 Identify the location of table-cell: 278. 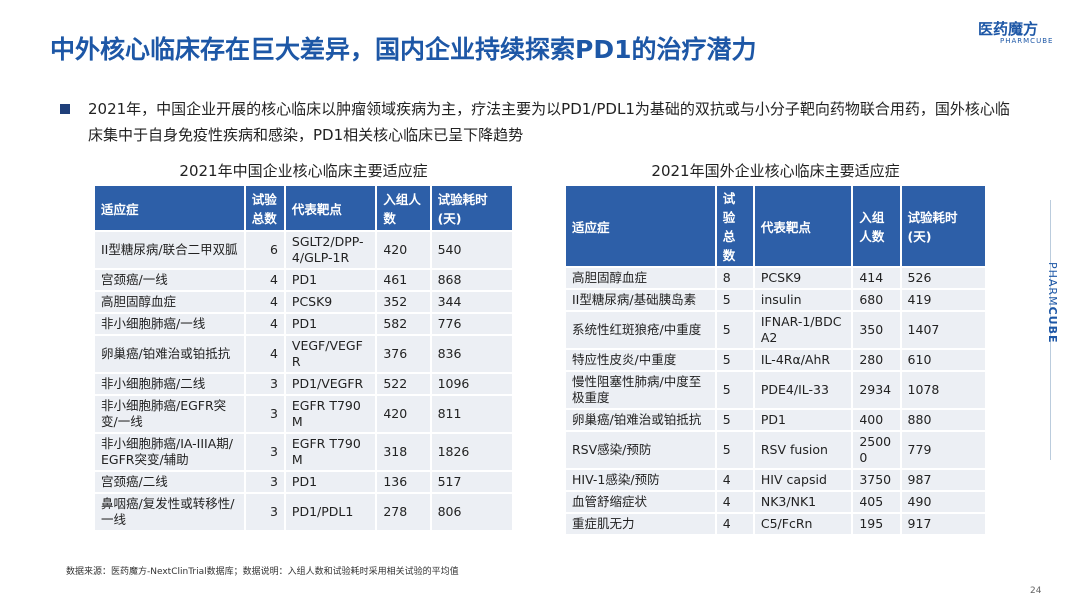
(403, 512).